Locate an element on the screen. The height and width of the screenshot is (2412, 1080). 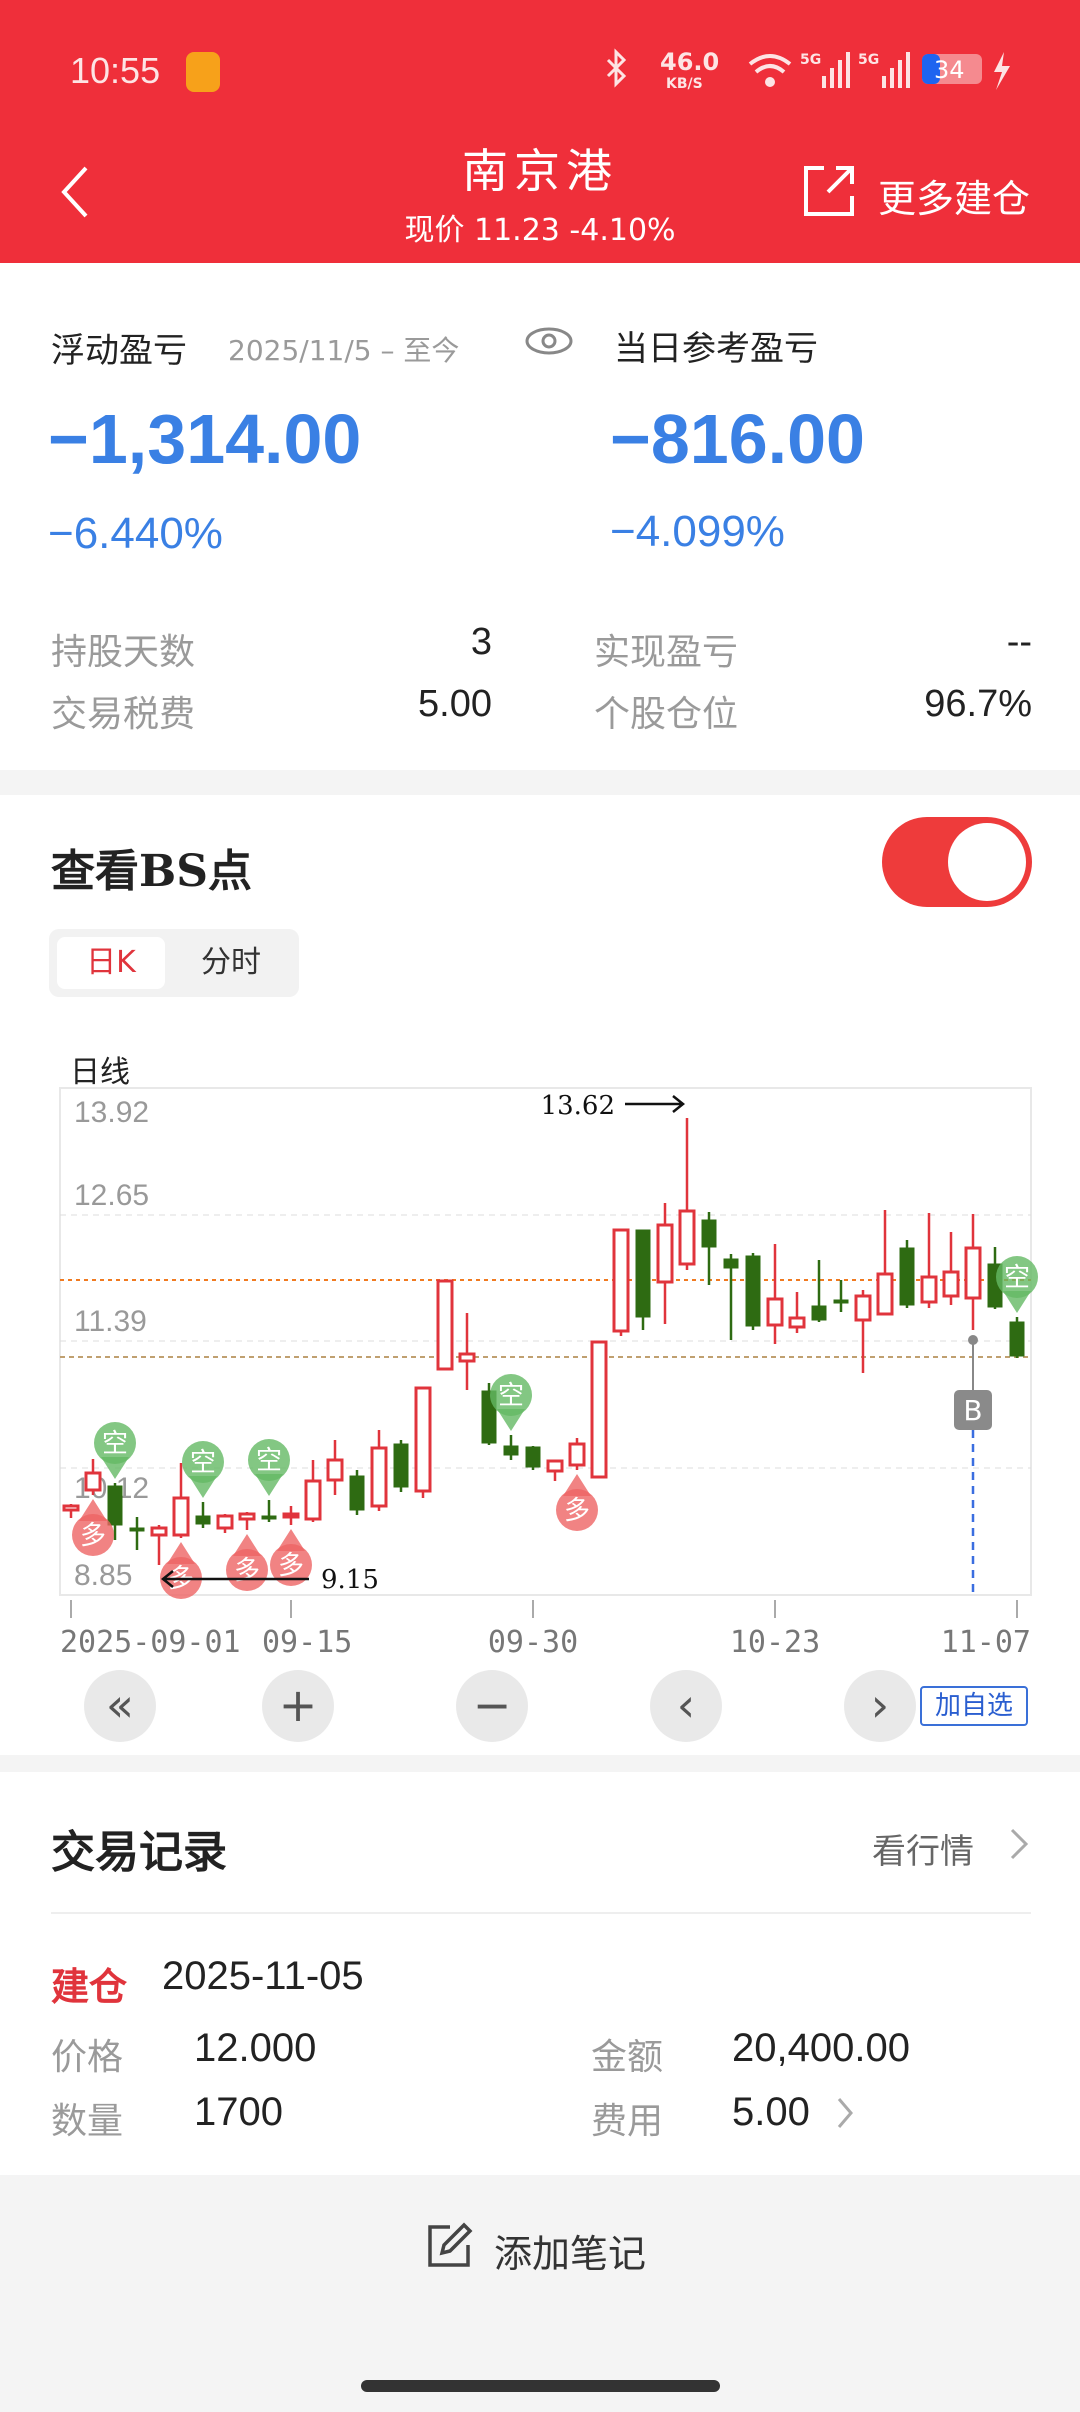
more-positions-button: 更多建仓 is located at coordinates (954, 199).